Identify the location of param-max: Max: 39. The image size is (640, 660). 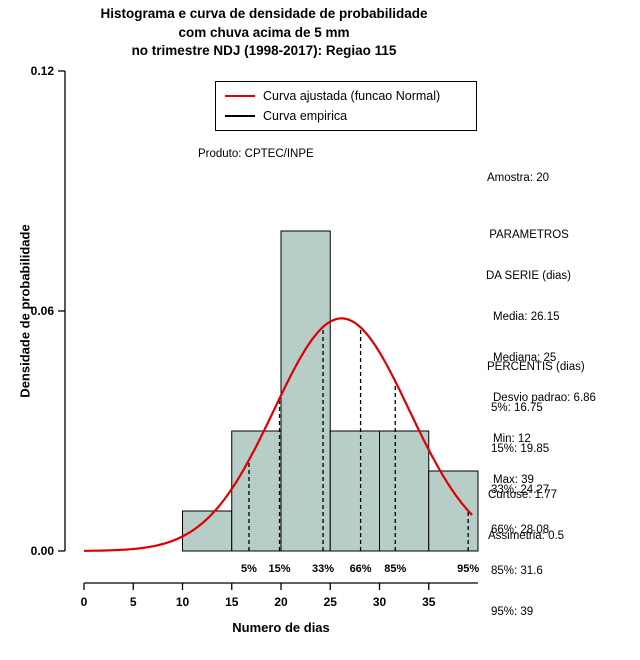
(513, 479).